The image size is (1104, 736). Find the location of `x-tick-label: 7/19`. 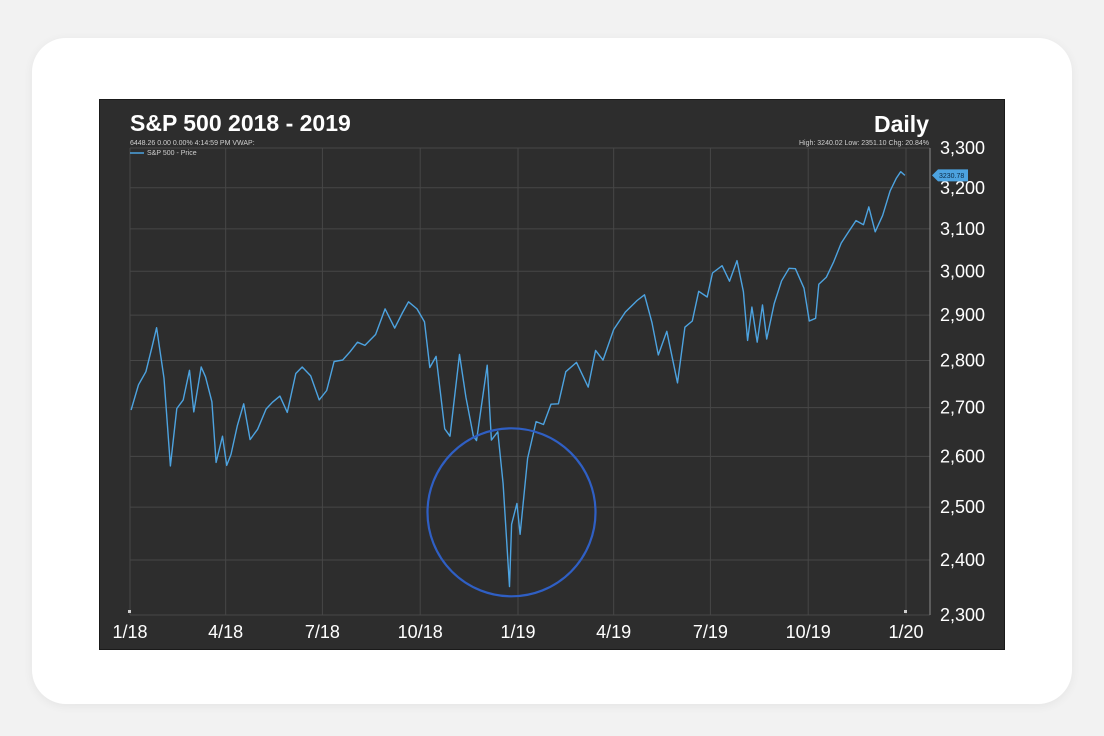

x-tick-label: 7/19 is located at coordinates (710, 632).